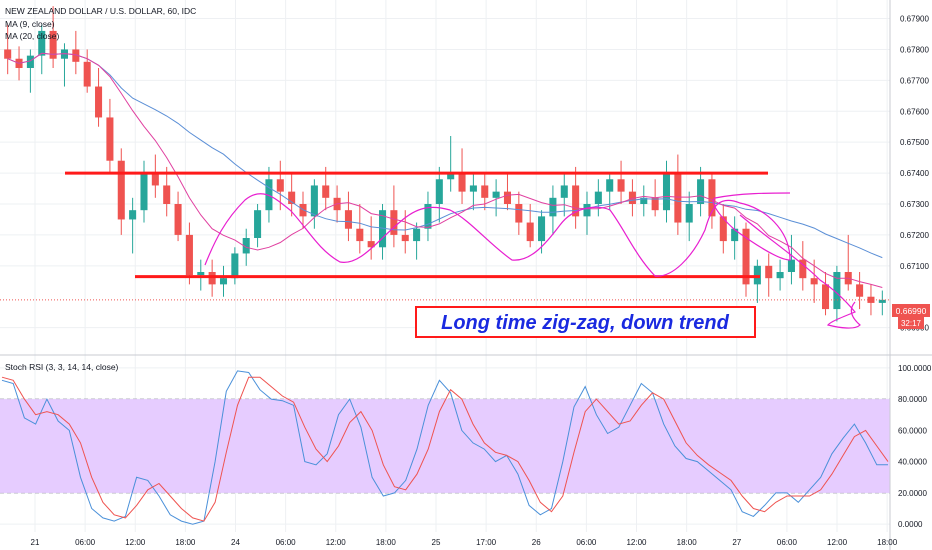  What do you see at coordinates (914, 80) in the screenshot?
I see `price-tick-label: 0.67700` at bounding box center [914, 80].